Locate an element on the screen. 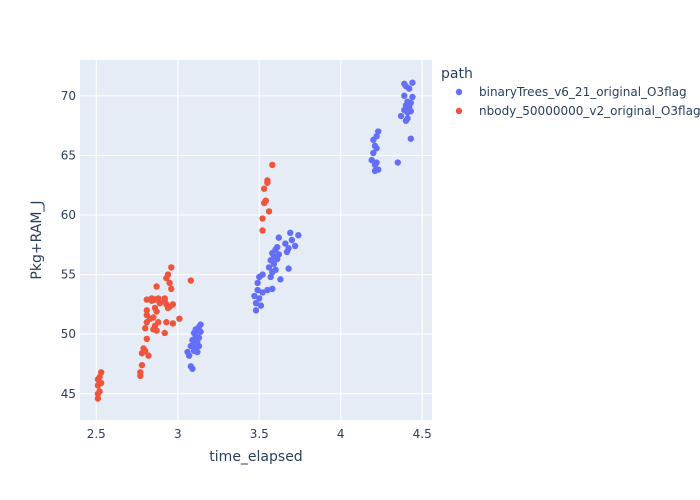  x-tick-label: 3 is located at coordinates (178, 434).